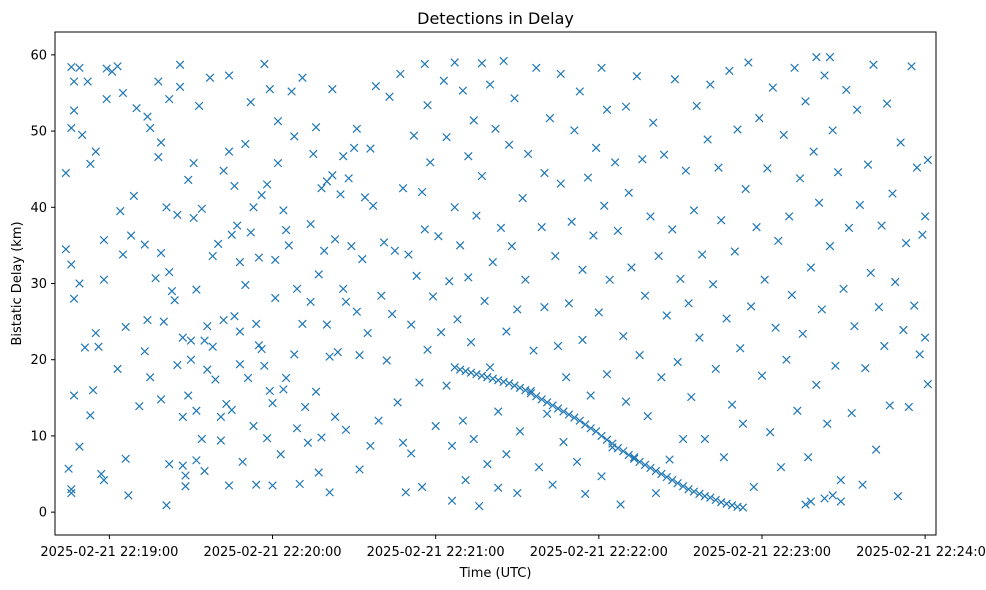  Describe the element at coordinates (436, 552) in the screenshot. I see `x-tick-label: 2025-02-21 22:21:00` at that location.